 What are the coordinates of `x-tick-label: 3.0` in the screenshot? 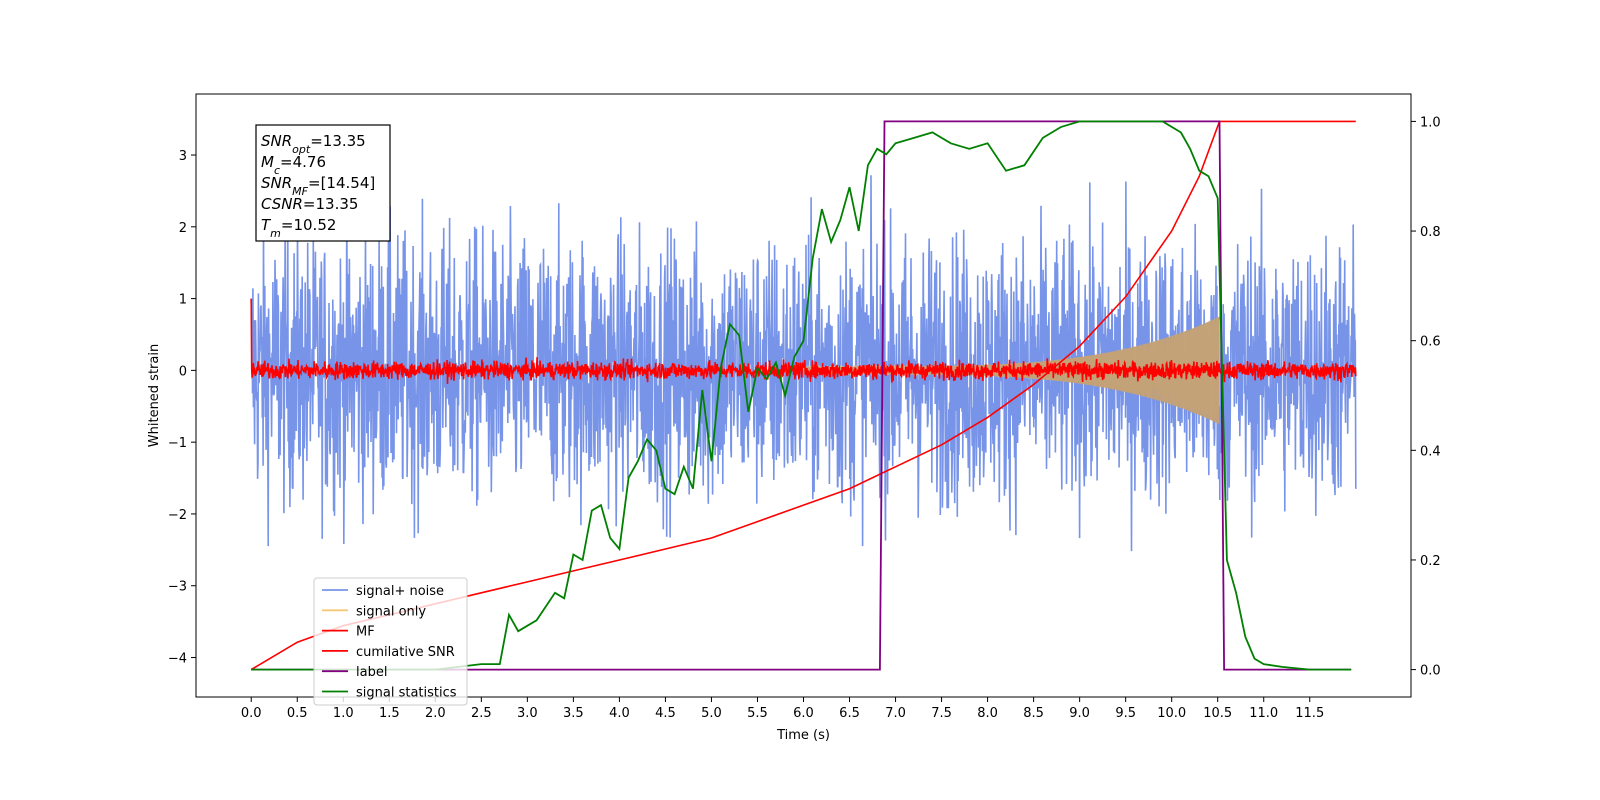 It's located at (527, 713).